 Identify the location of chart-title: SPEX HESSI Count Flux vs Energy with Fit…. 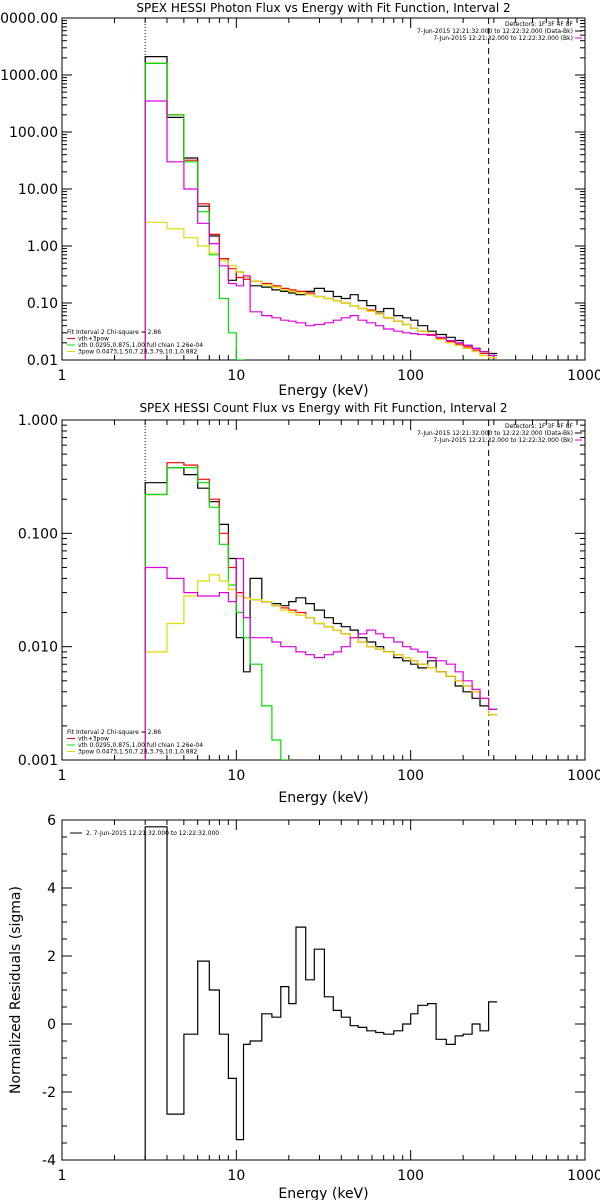
(323, 408).